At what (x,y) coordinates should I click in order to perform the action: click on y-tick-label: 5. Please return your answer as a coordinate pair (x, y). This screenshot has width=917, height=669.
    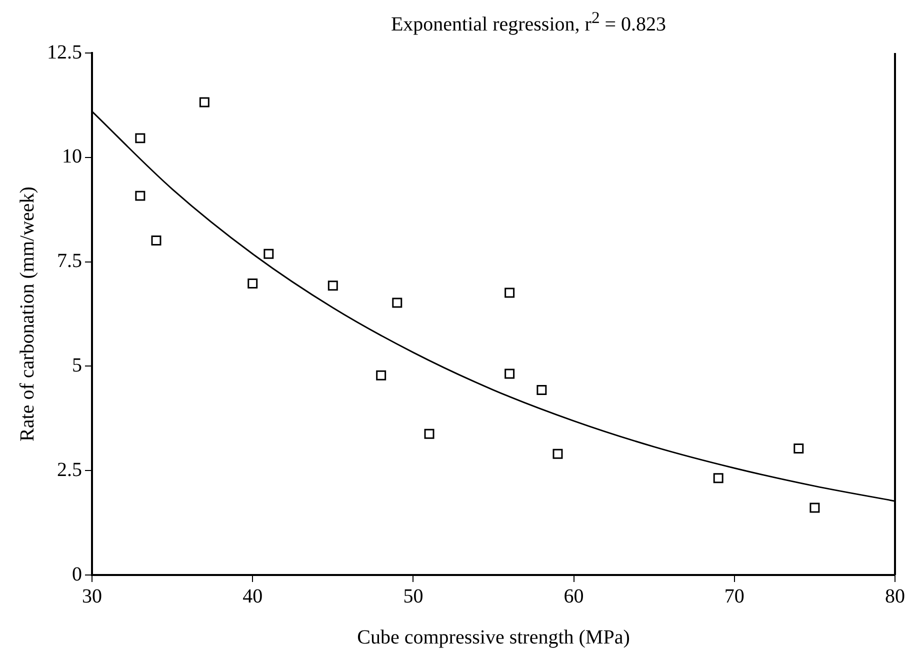
    Looking at the image, I should click on (77, 365).